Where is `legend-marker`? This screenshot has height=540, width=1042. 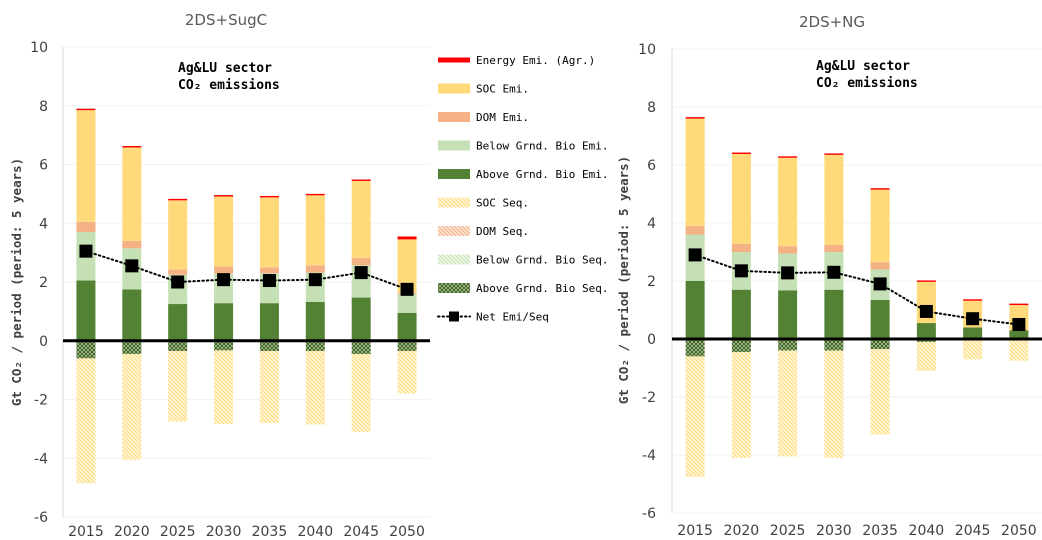 legend-marker is located at coordinates (454, 316).